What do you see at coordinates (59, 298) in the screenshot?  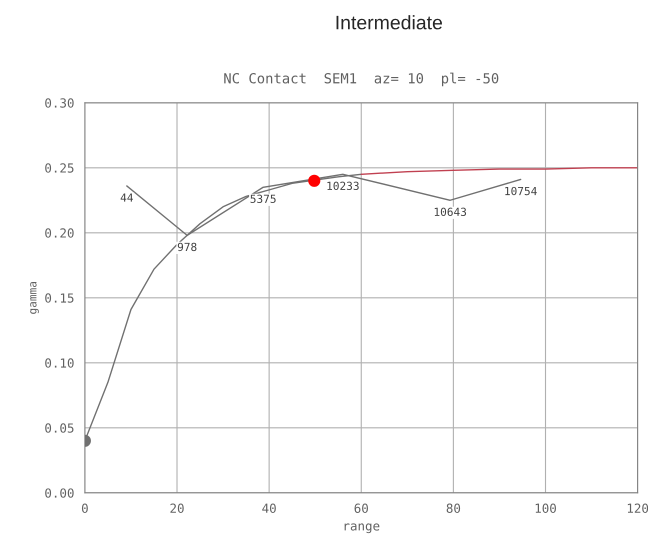 I see `y-tick-label: 0.15` at bounding box center [59, 298].